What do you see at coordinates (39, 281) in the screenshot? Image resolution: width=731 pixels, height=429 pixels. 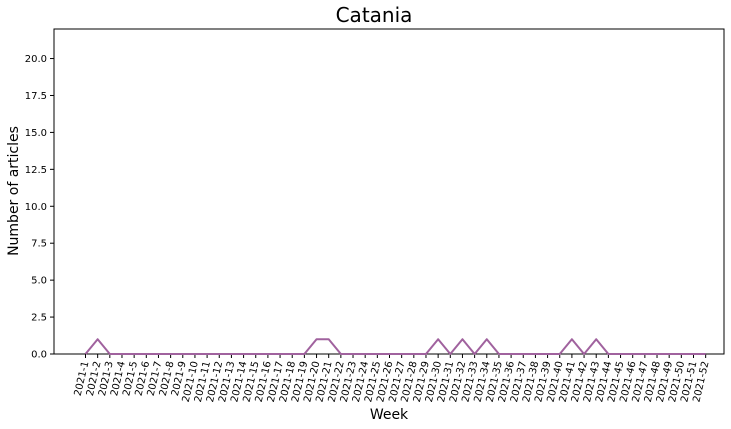 I see `y-tick-label: 5.0` at bounding box center [39, 281].